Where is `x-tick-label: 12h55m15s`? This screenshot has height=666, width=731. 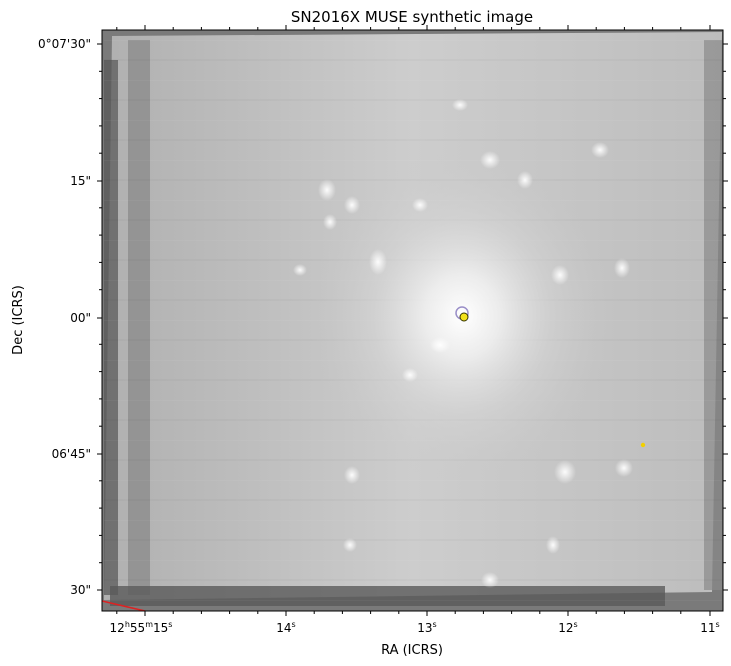 x-tick-label: 12h55m15s is located at coordinates (141, 627).